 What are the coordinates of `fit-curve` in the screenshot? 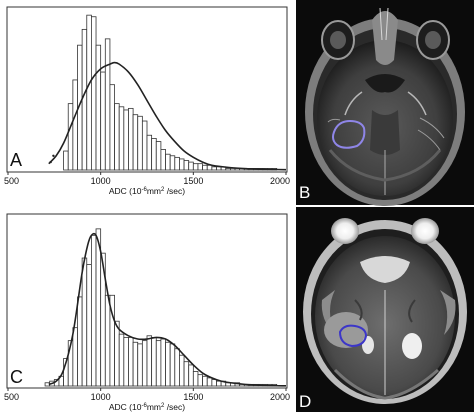 It's located at (167, 116).